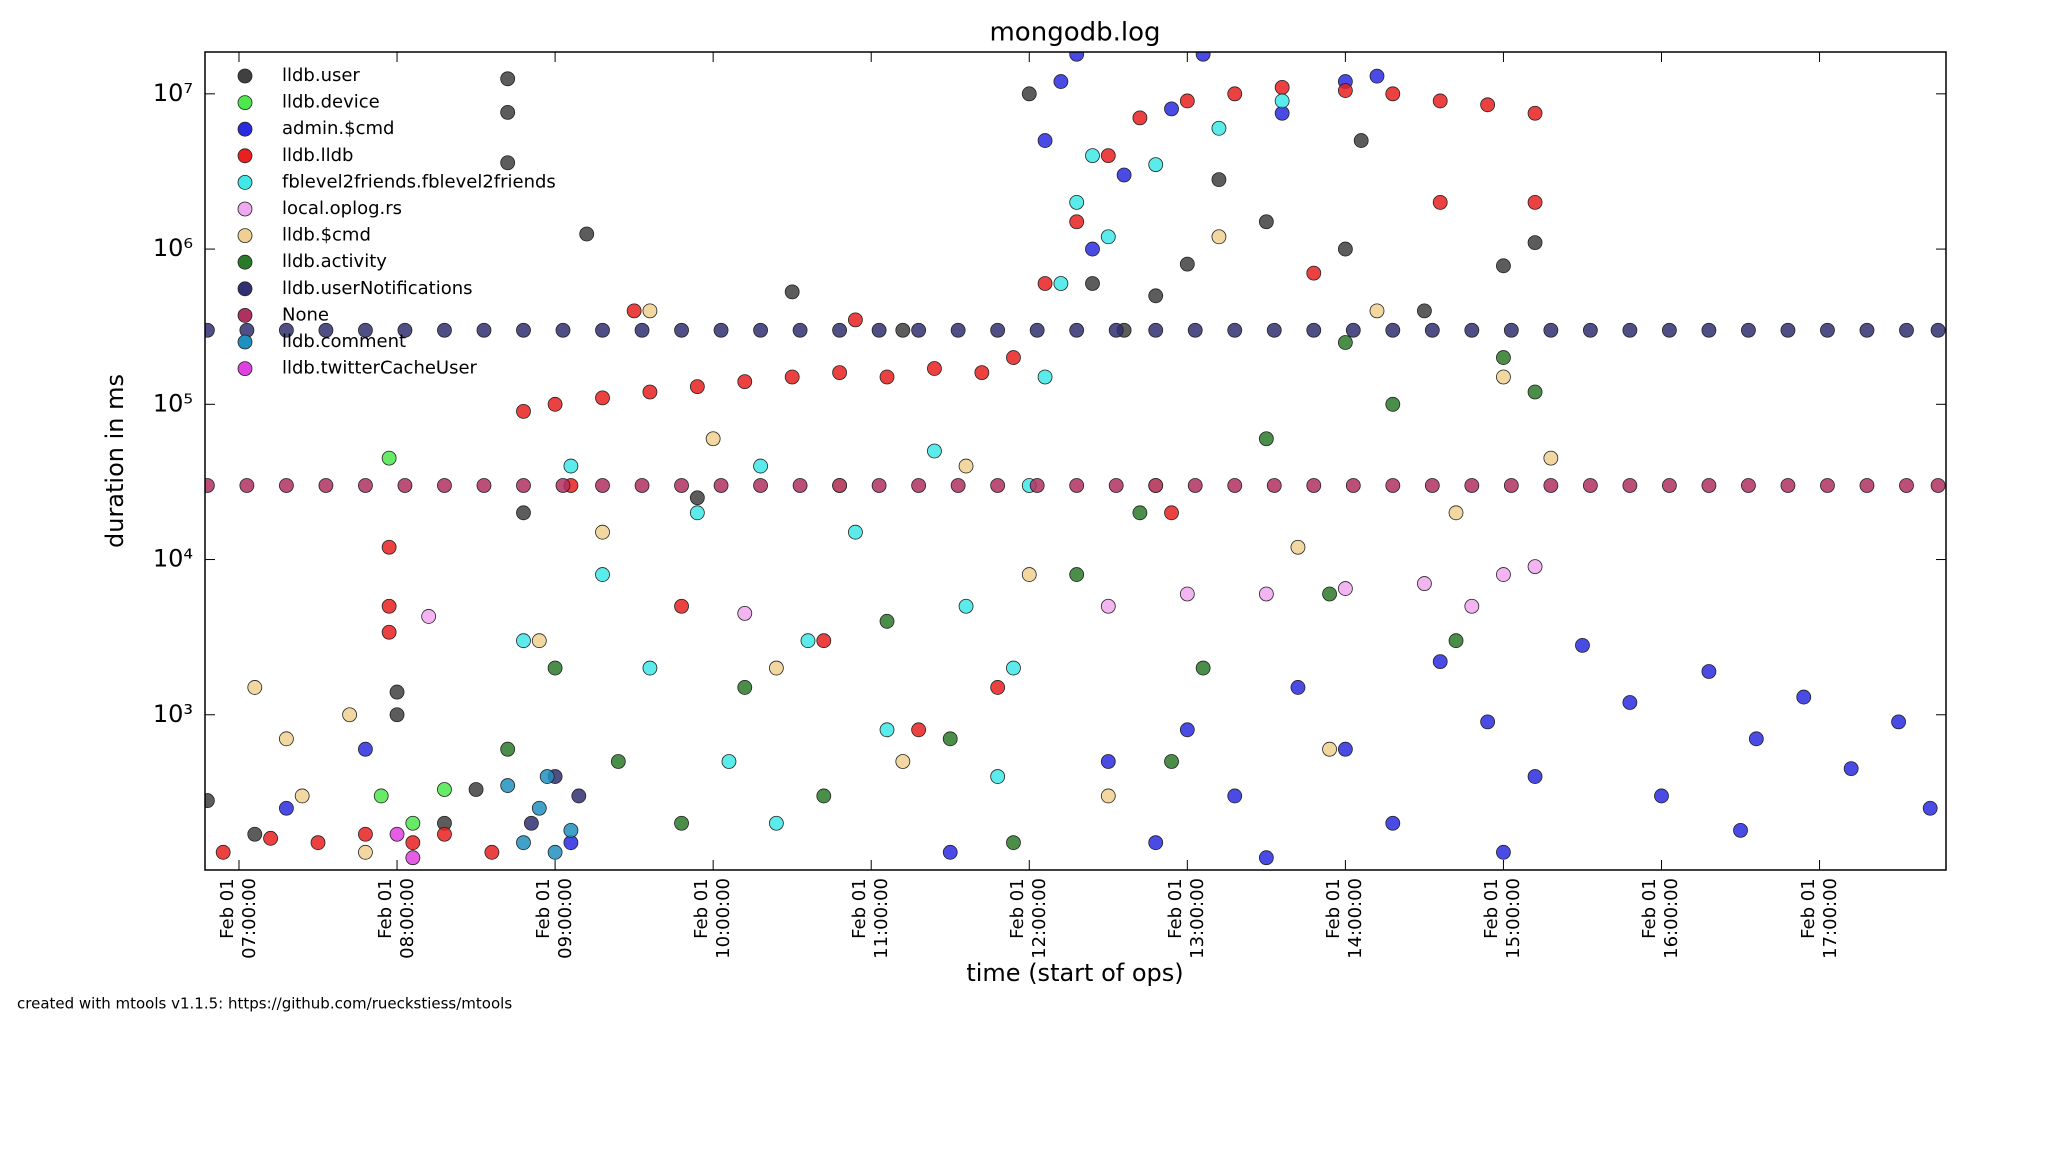 This screenshot has height=1153, width=2048. What do you see at coordinates (419, 181) in the screenshot?
I see `legend-label: fblevel2friends.fblevel2friends` at bounding box center [419, 181].